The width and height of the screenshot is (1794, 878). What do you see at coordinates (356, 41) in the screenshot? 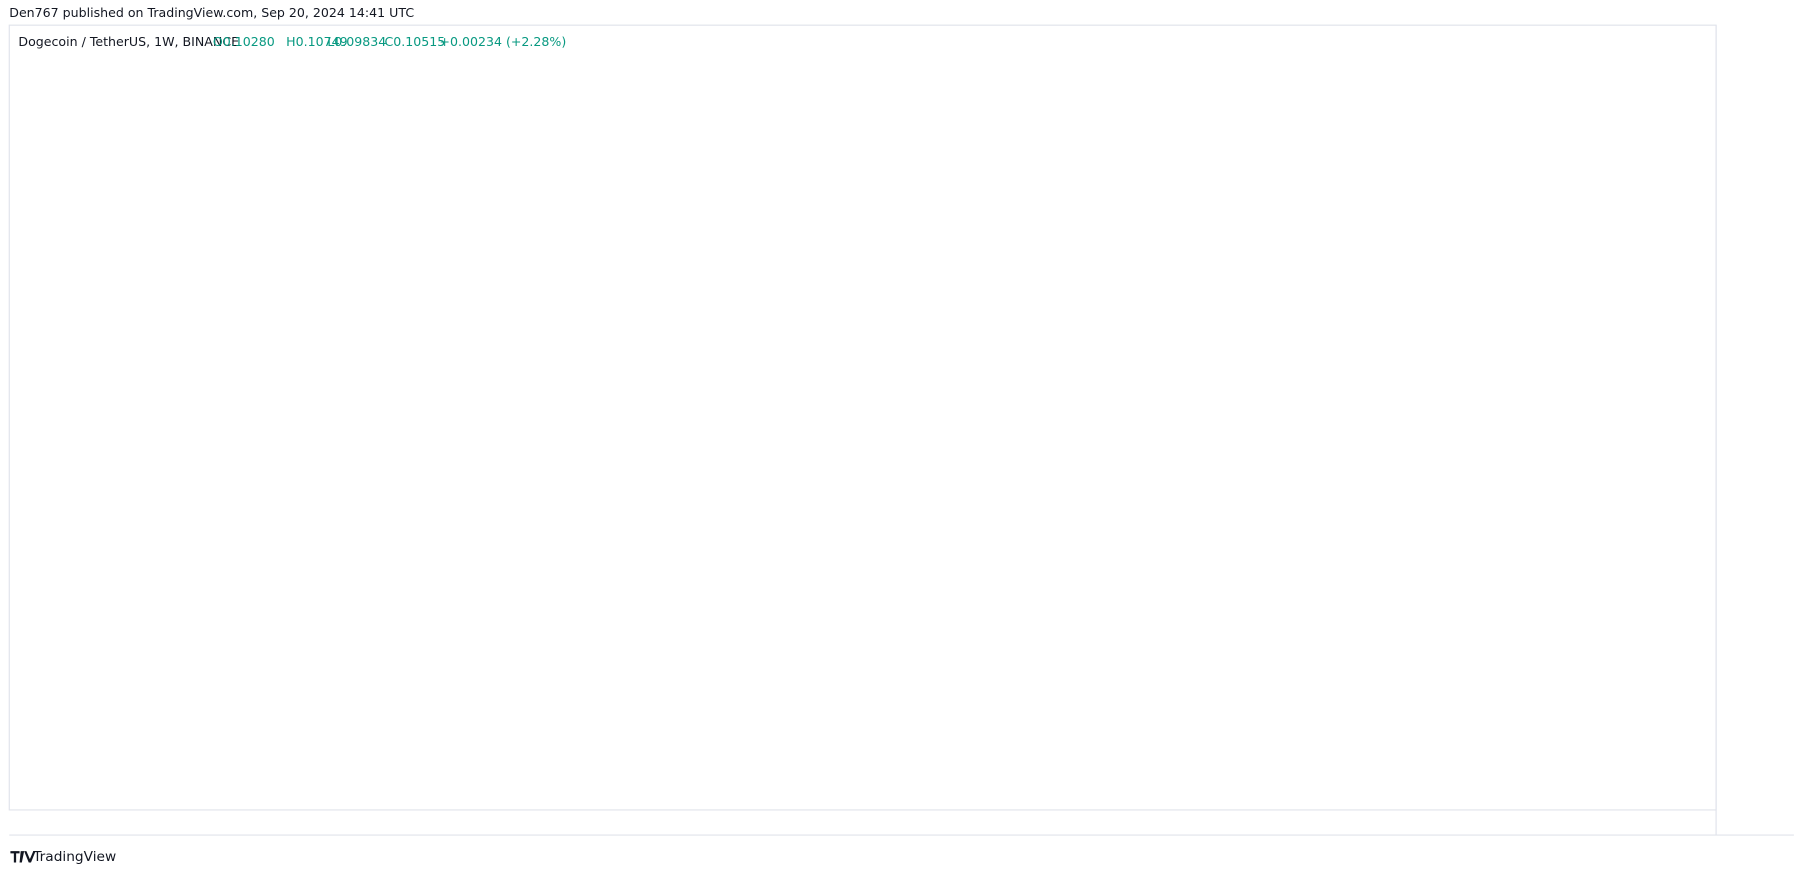
I see `ohlc-low: L0.09834` at bounding box center [356, 41].